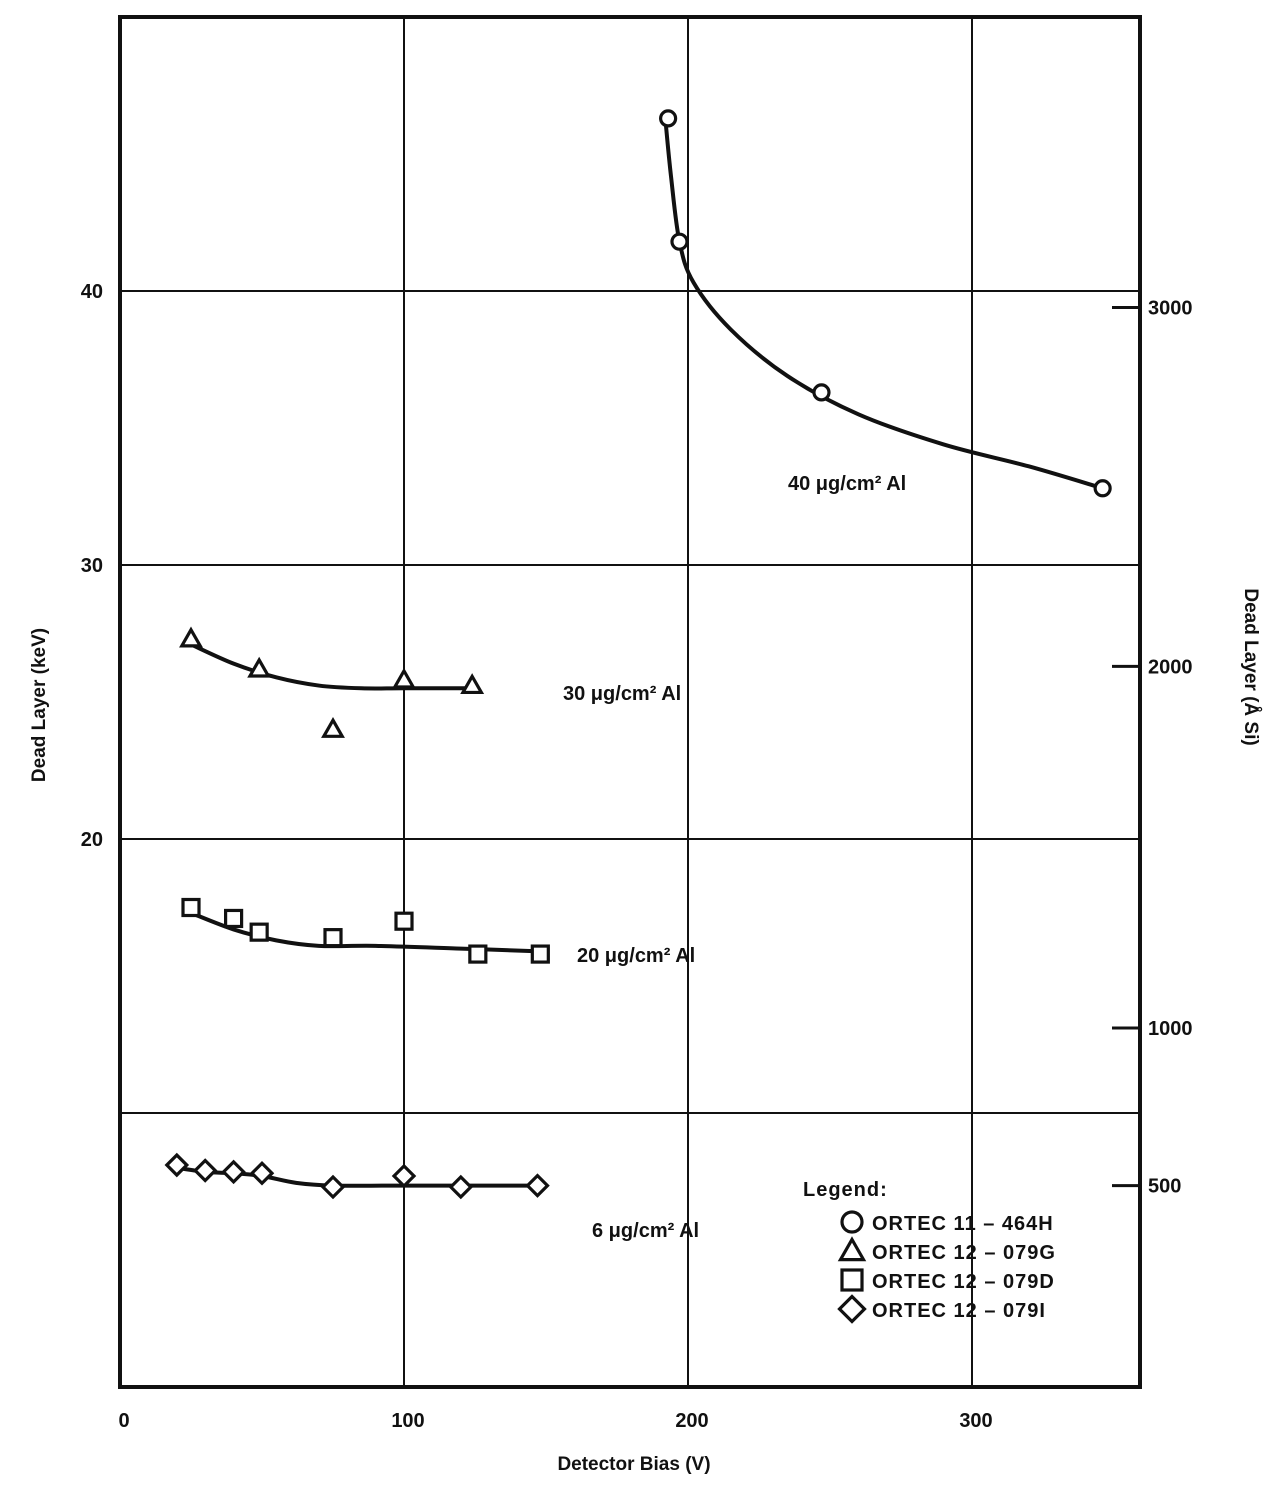 The height and width of the screenshot is (1511, 1287). What do you see at coordinates (975, 1421) in the screenshot?
I see `x-tick-label: 300` at bounding box center [975, 1421].